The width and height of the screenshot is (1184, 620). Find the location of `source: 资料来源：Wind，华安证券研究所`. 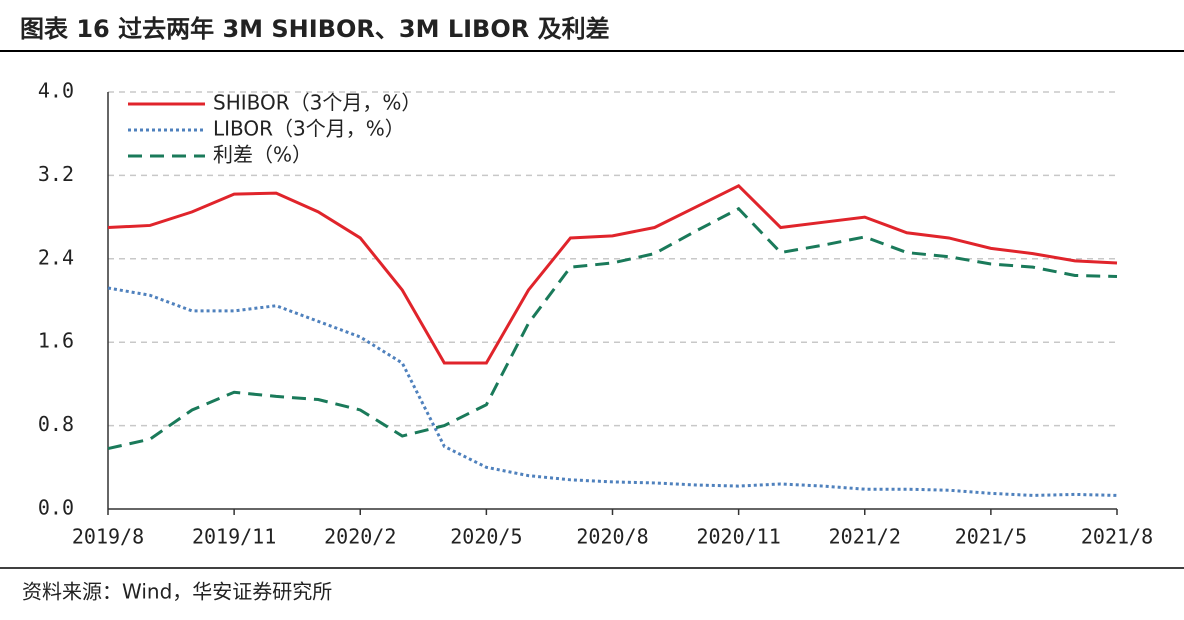

source: 资料来源：Wind，华安证券研究所 is located at coordinates (177, 592).